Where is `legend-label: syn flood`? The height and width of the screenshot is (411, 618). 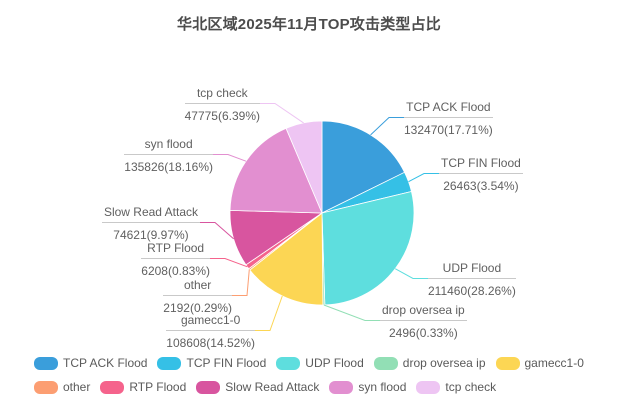 legend-label: syn flood is located at coordinates (382, 387).